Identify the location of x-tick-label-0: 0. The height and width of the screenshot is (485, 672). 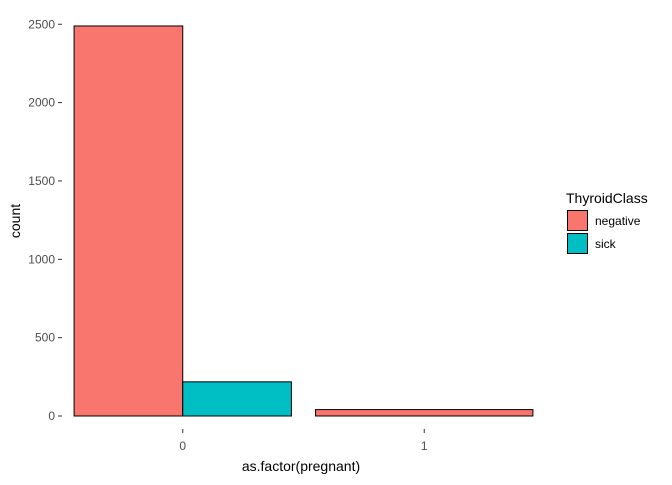
(182, 446).